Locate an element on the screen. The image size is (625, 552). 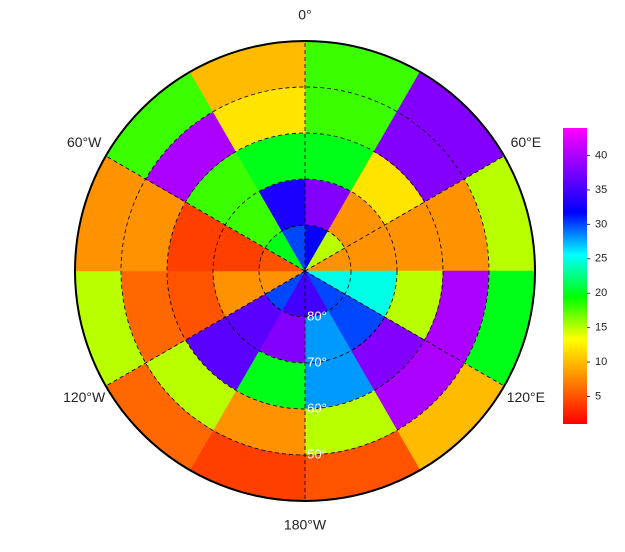
colorbar-tick-label: 25 is located at coordinates (601, 259).